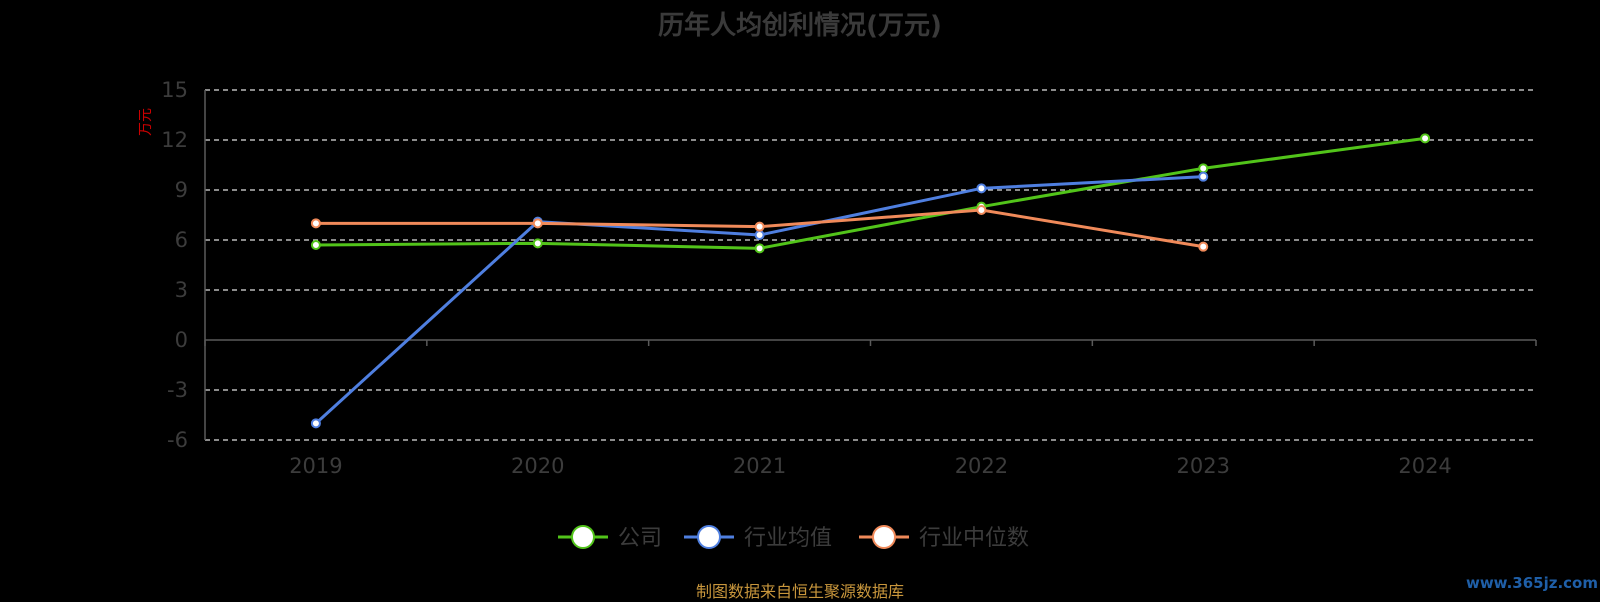 This screenshot has width=1600, height=602. What do you see at coordinates (1424, 466) in the screenshot?
I see `x-tick-label: 2024` at bounding box center [1424, 466].